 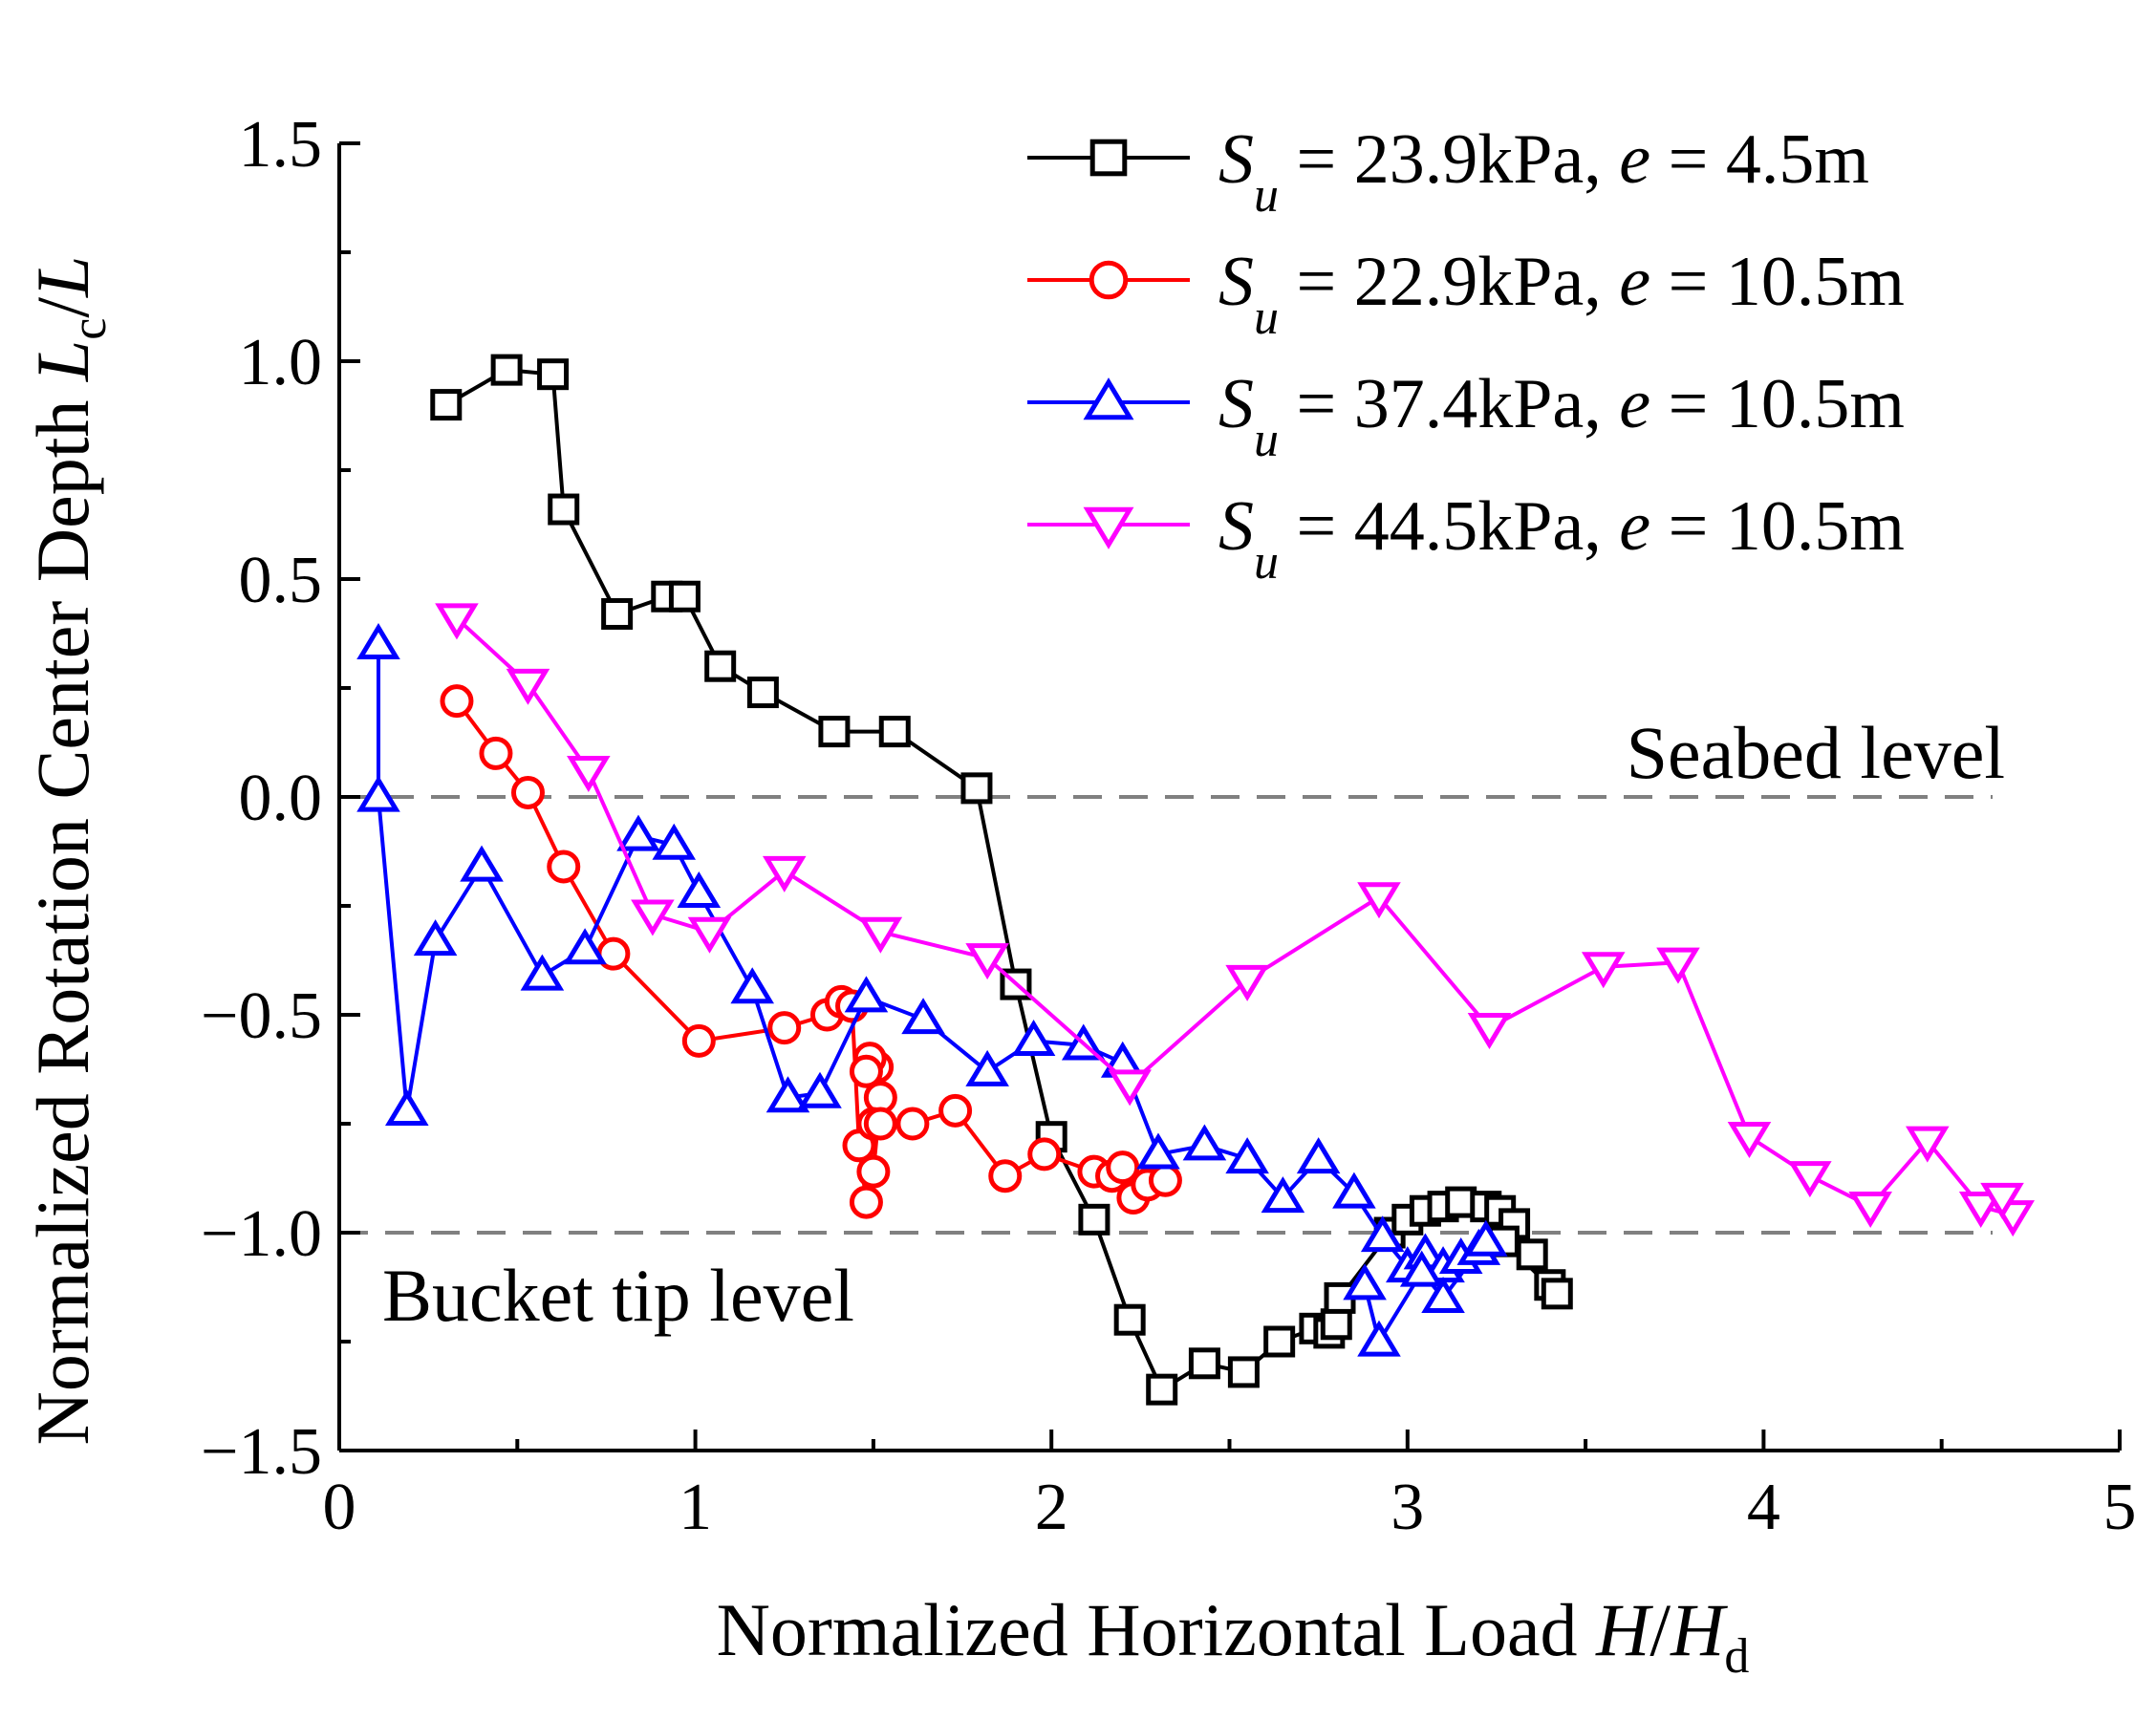 I want to click on y-axis-label: Normalized Rotation Center Depth Lc/L, so click(x=69, y=851).